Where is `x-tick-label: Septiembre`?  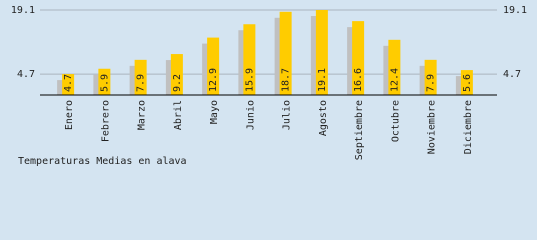
x-tick-label: Septiembre is located at coordinates (359, 130).